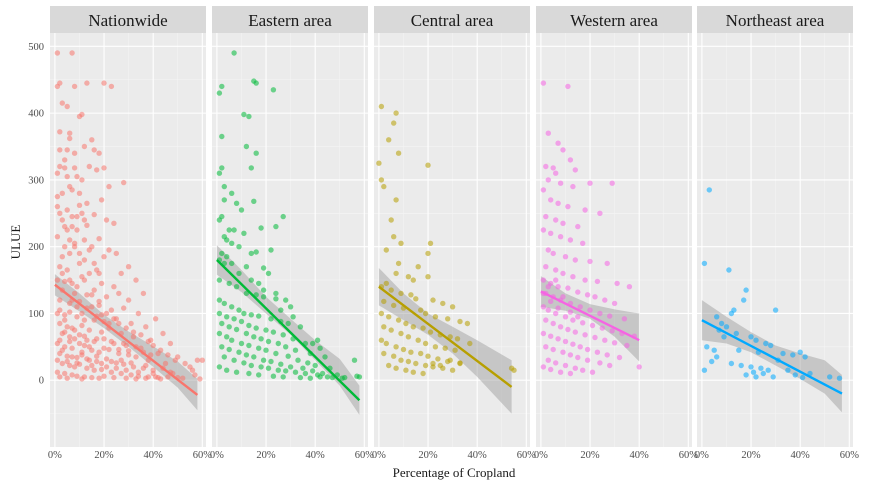 The image size is (872, 488). I want to click on x-tick-label: 20%, so click(104, 455).